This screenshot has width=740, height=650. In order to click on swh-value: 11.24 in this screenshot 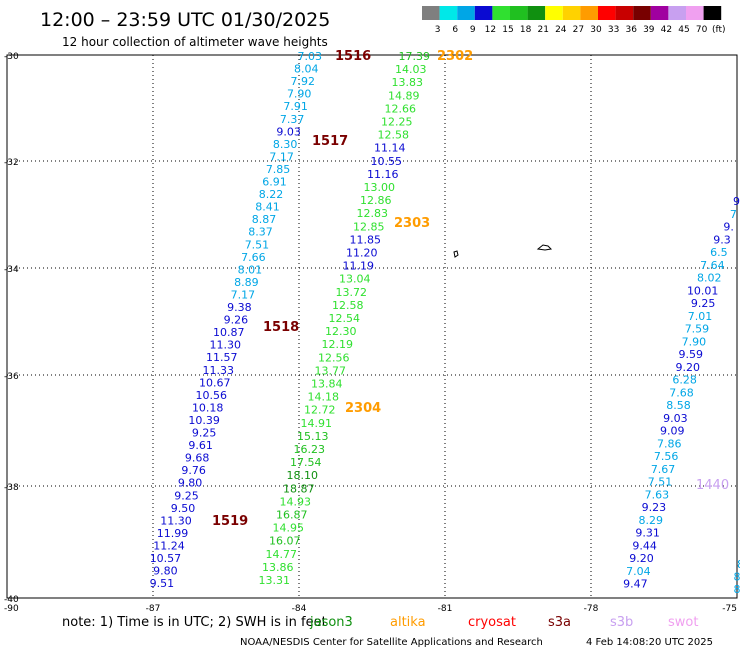, I will do `click(169, 545)`.